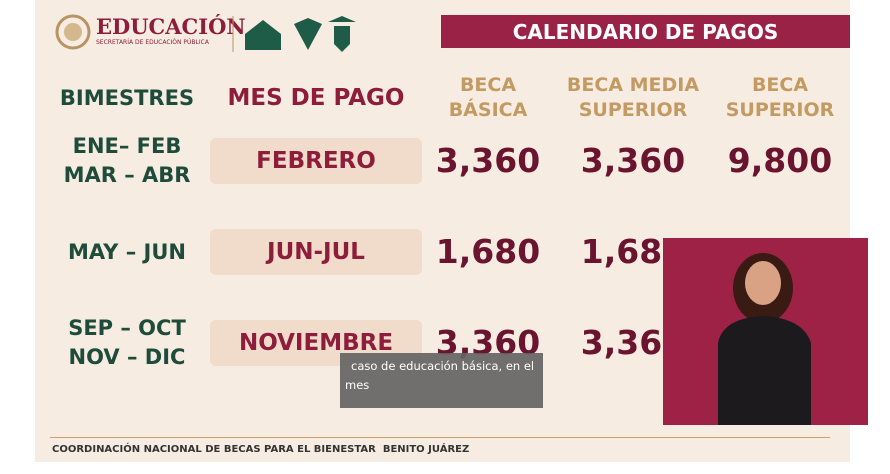 The image size is (890, 474). Describe the element at coordinates (171, 26) in the screenshot. I see `logo: EDUCACIÓN` at that location.